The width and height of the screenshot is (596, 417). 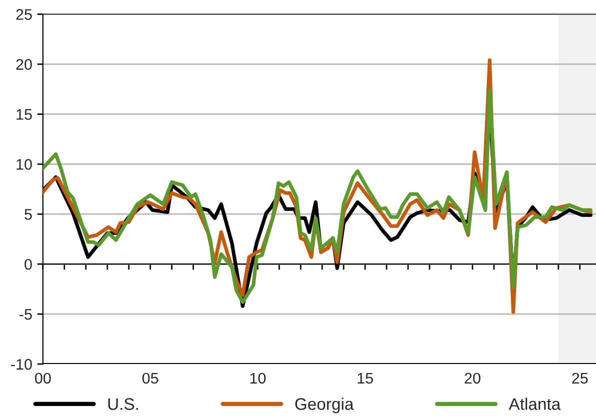 What do you see at coordinates (28, 264) in the screenshot?
I see `y-tick-label: 0` at bounding box center [28, 264].